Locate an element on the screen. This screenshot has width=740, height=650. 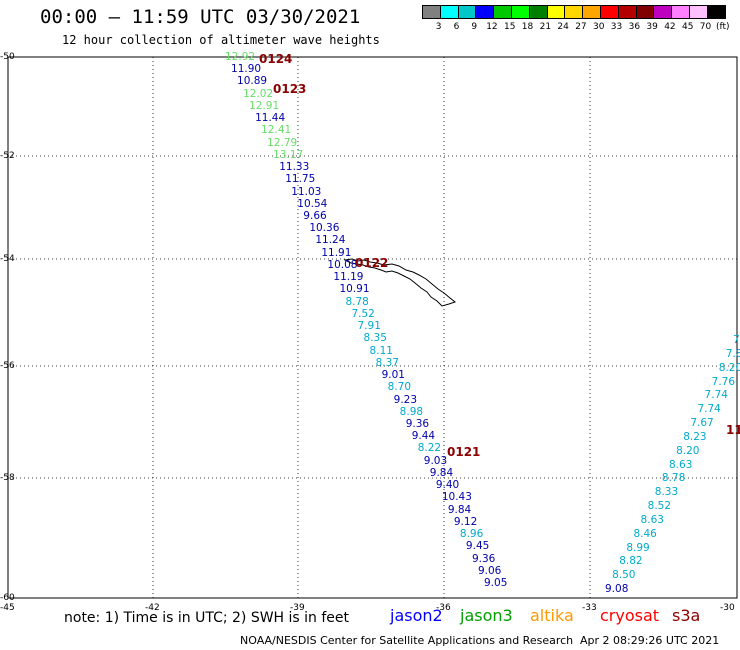
wave-height-value: 8.63 is located at coordinates (681, 464).